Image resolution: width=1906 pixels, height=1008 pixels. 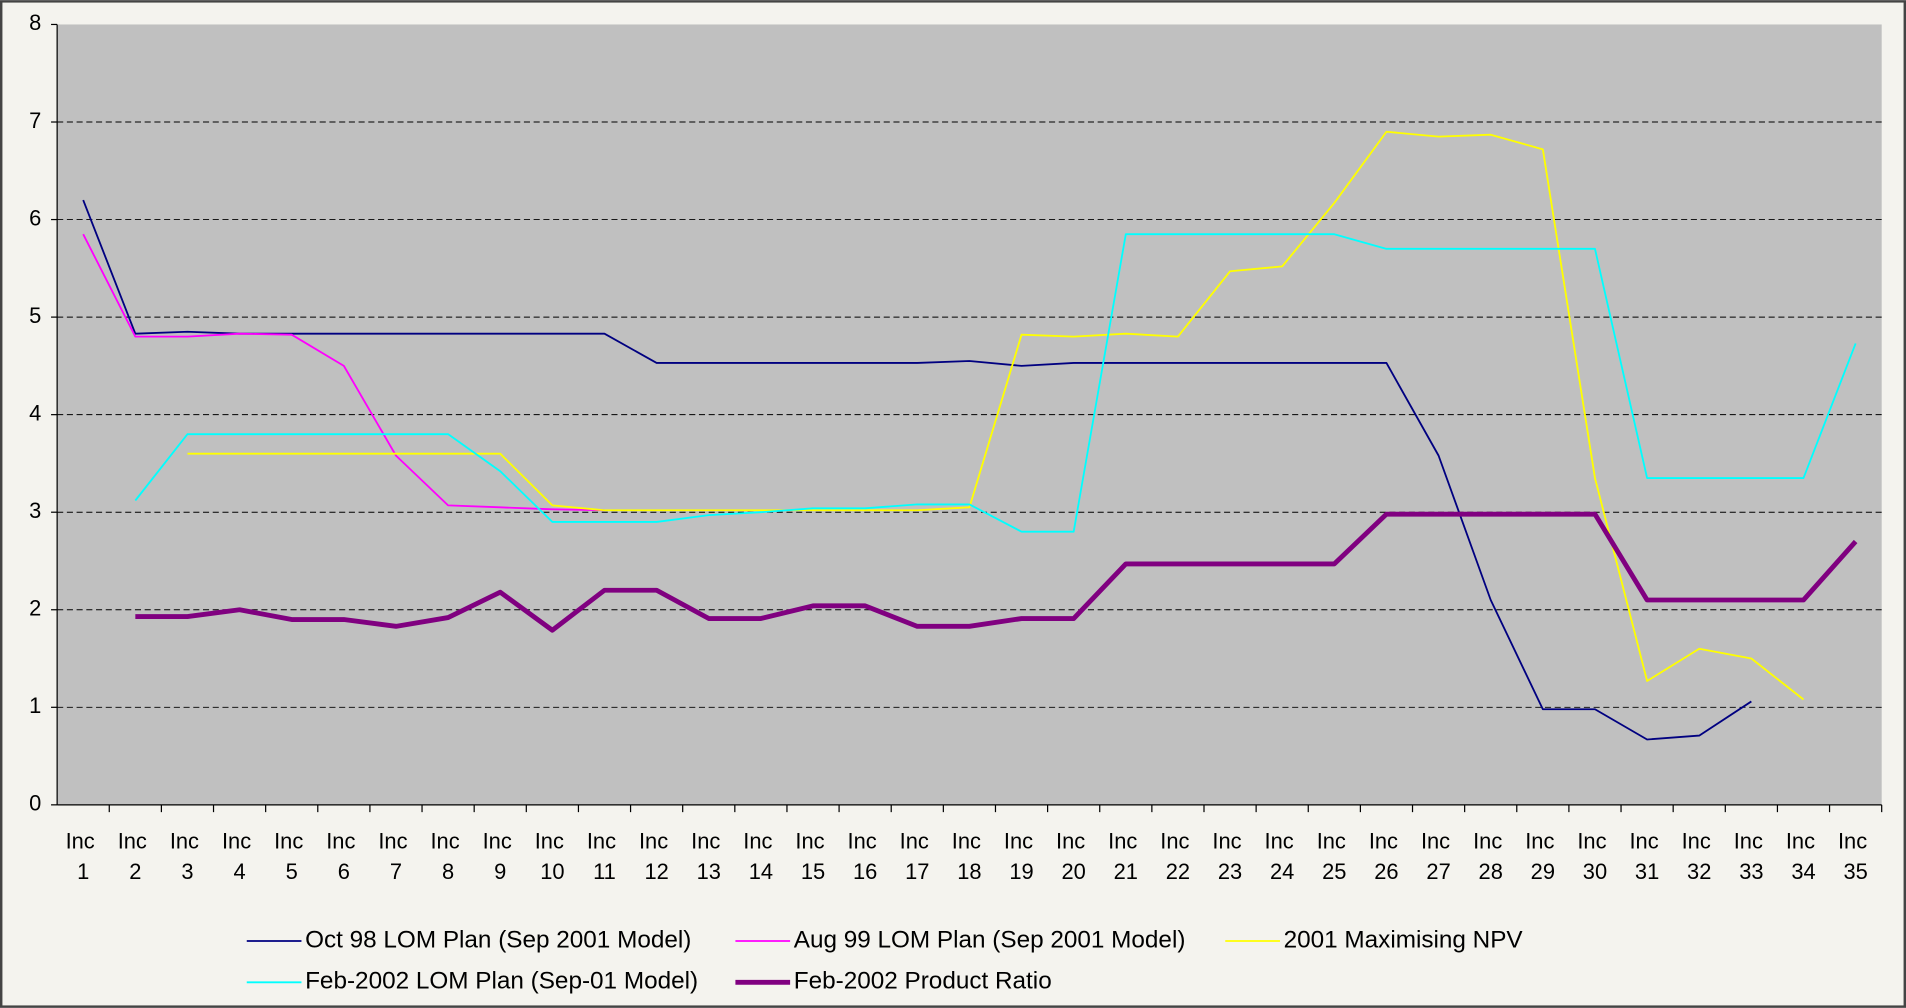 What do you see at coordinates (760, 855) in the screenshot?
I see `x-tick-label: Inc 14` at bounding box center [760, 855].